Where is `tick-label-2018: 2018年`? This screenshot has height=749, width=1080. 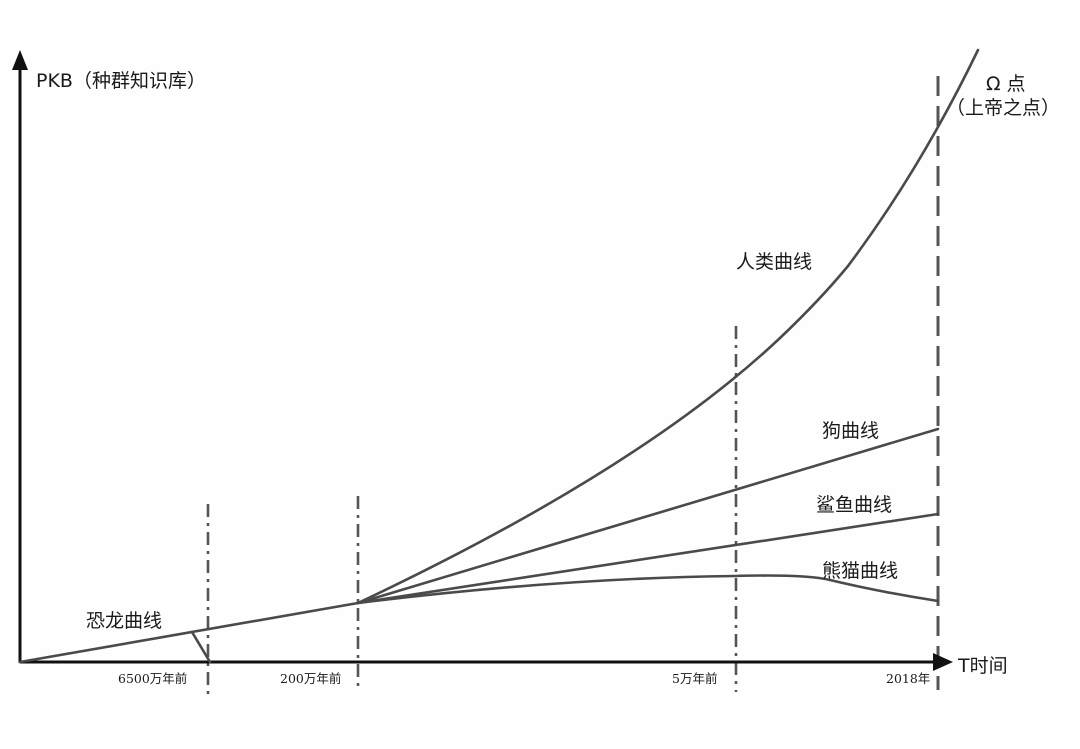 tick-label-2018: 2018年 is located at coordinates (908, 678).